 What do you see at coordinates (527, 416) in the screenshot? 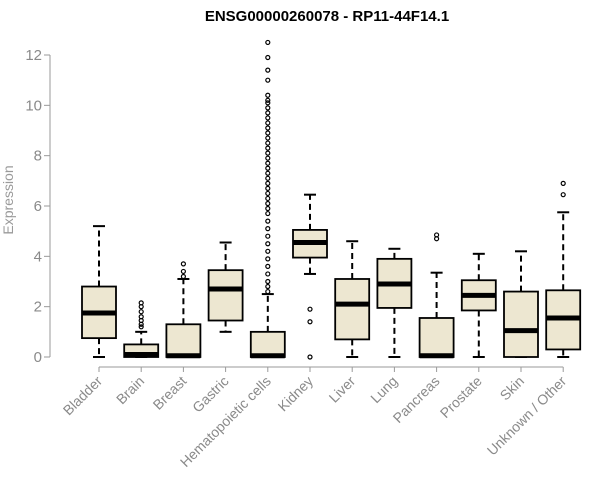
I see `x-tick-label: Unknown / Other` at bounding box center [527, 416].